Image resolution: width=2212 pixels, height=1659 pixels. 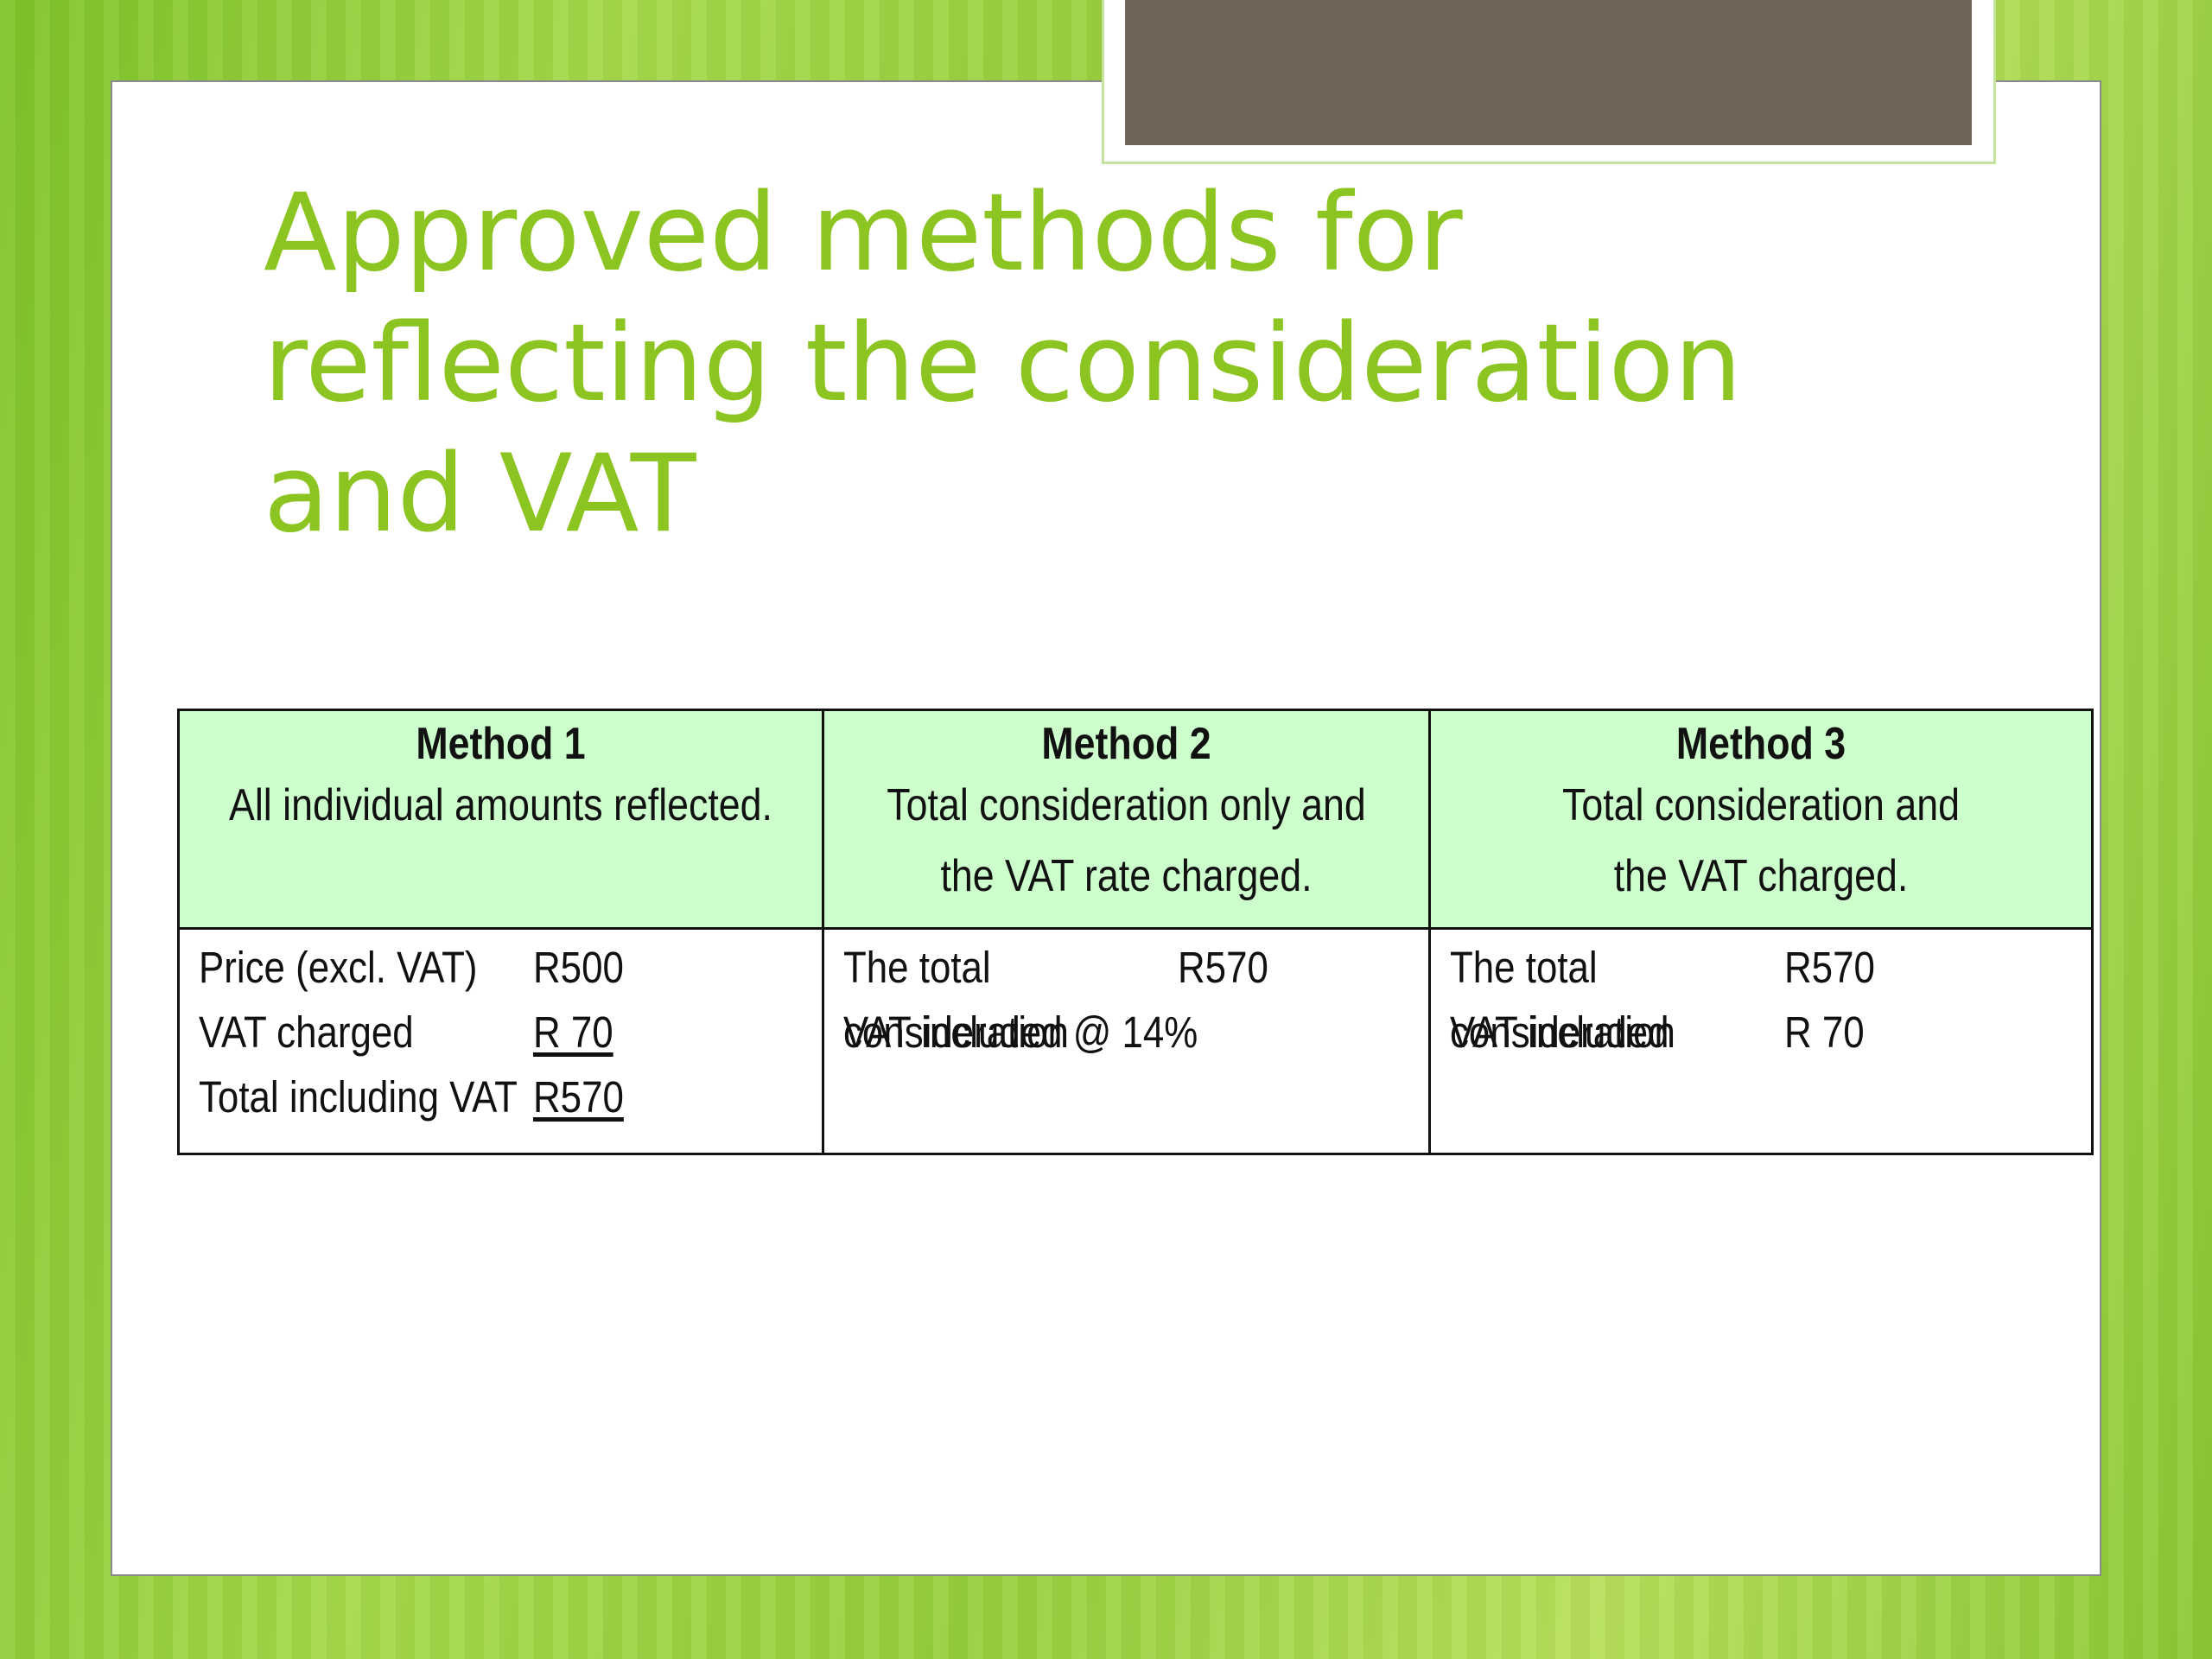 I want to click on method-1-line-2-label: VAT charged, so click(x=306, y=1032).